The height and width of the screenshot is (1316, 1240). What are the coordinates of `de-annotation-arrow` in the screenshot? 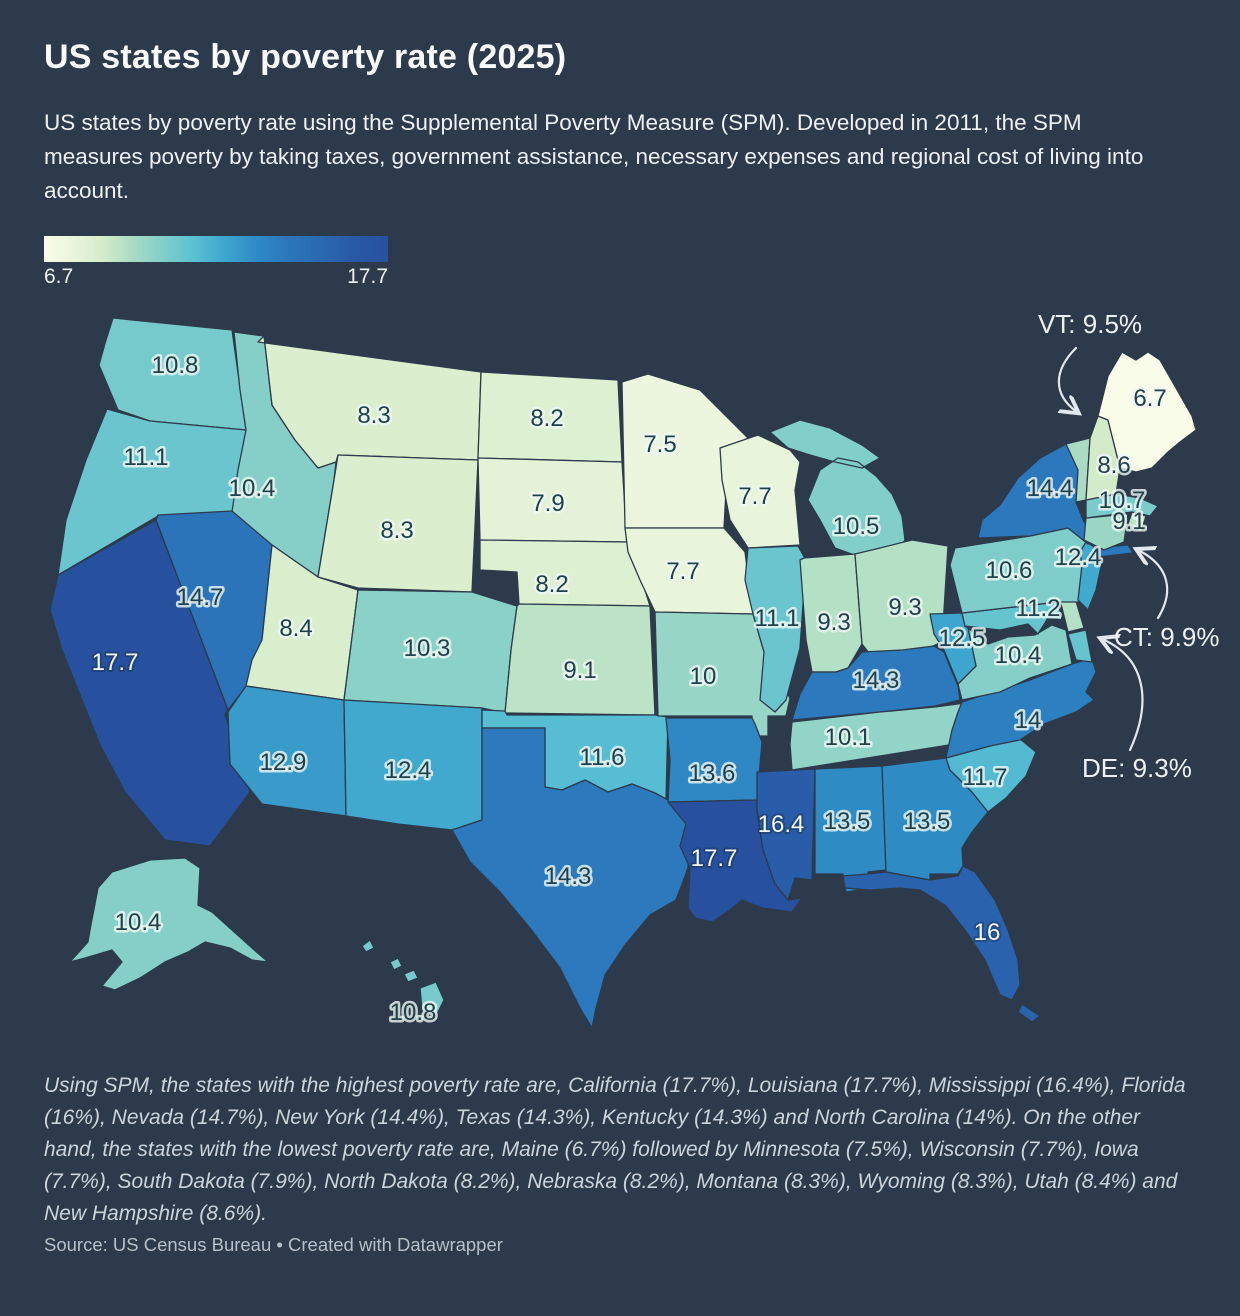 It's located at (1123, 695).